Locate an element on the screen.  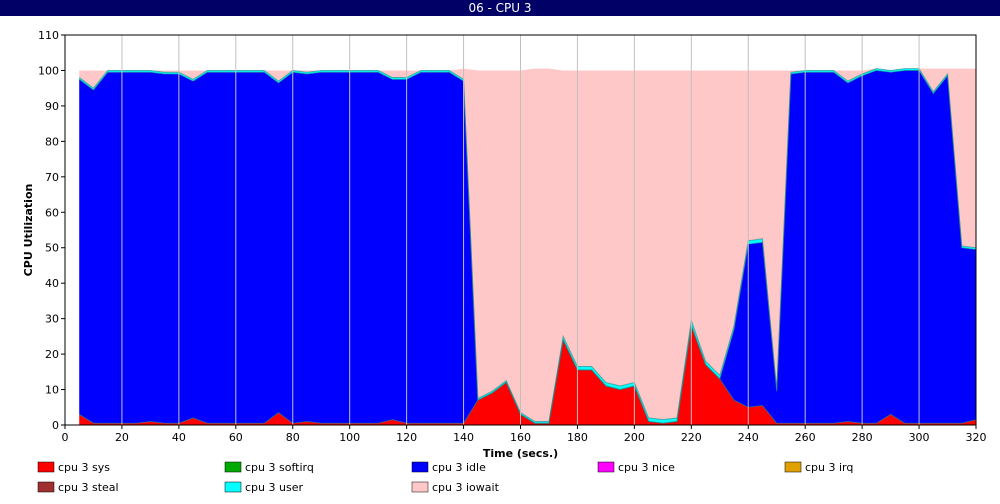
y-tick-label: 110 is located at coordinates (48, 35).